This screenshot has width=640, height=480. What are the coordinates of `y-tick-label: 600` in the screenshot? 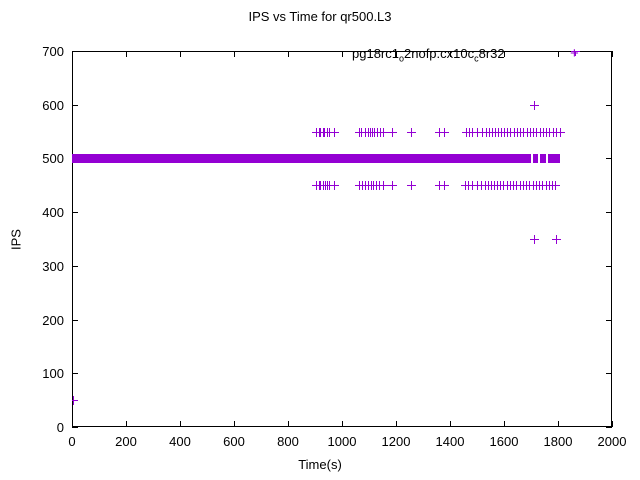 It's located at (53, 105).